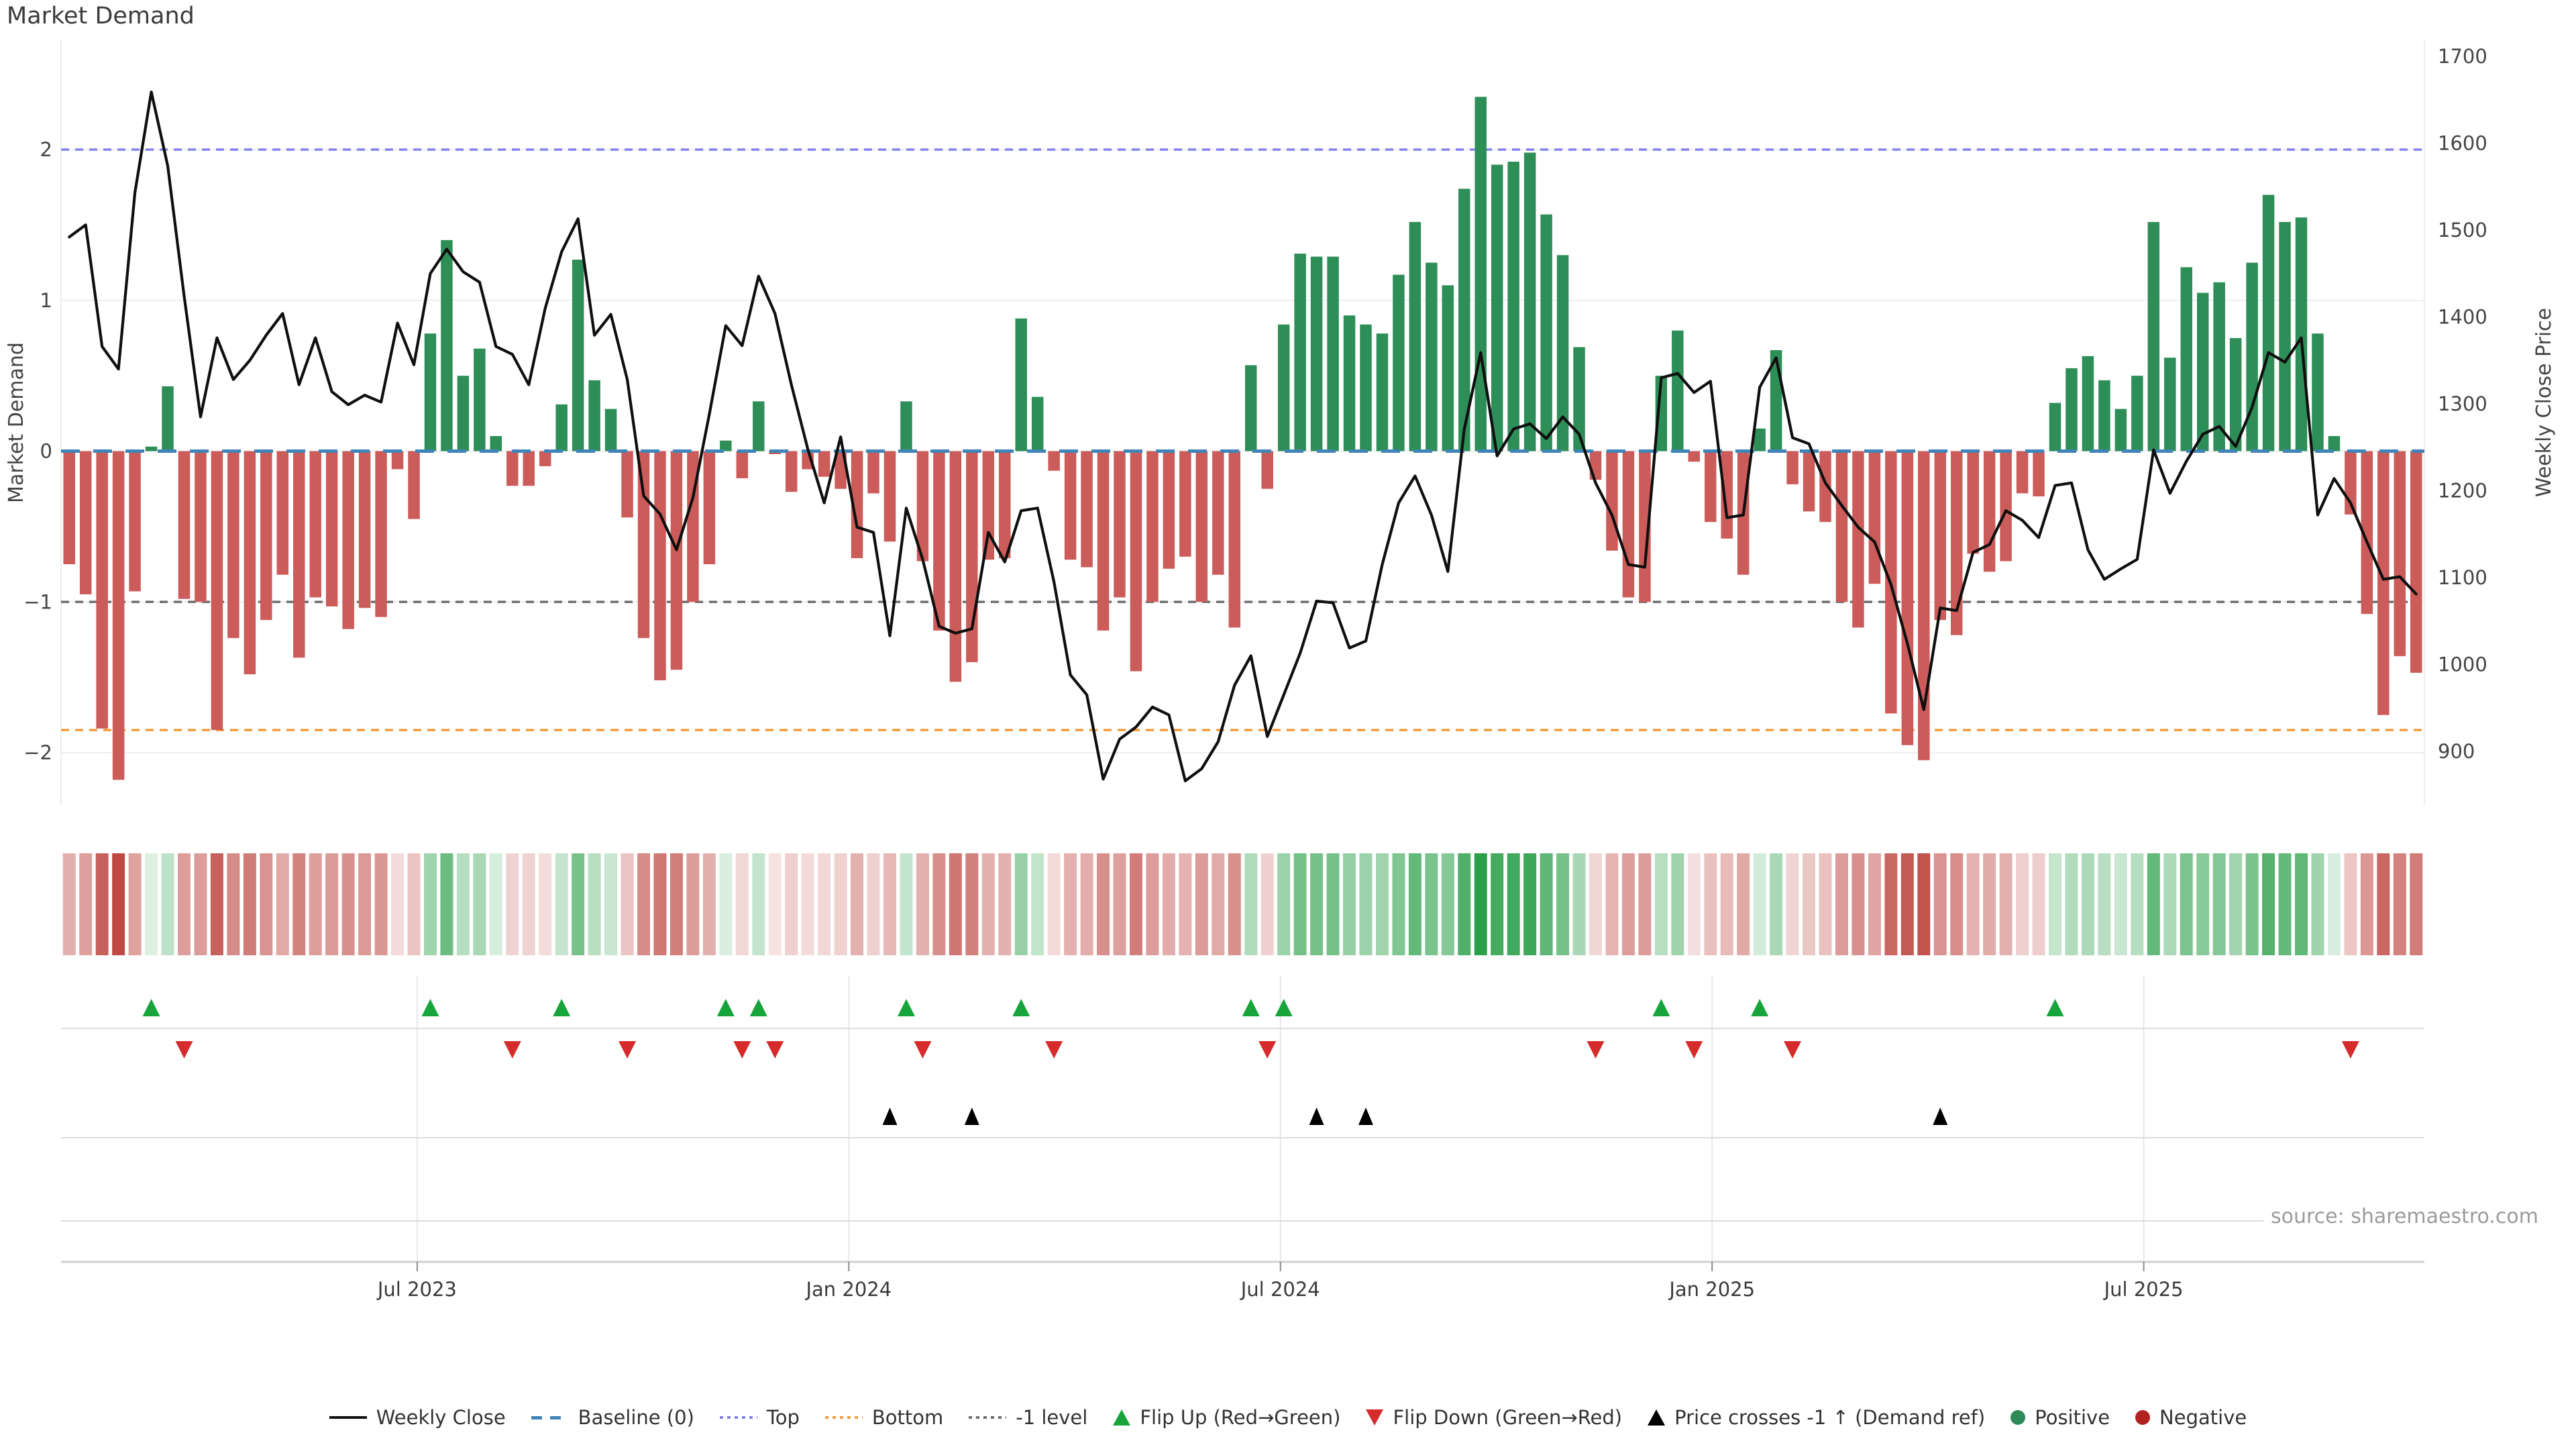  Describe the element at coordinates (46, 300) in the screenshot. I see `left-tick-label: 1` at that location.